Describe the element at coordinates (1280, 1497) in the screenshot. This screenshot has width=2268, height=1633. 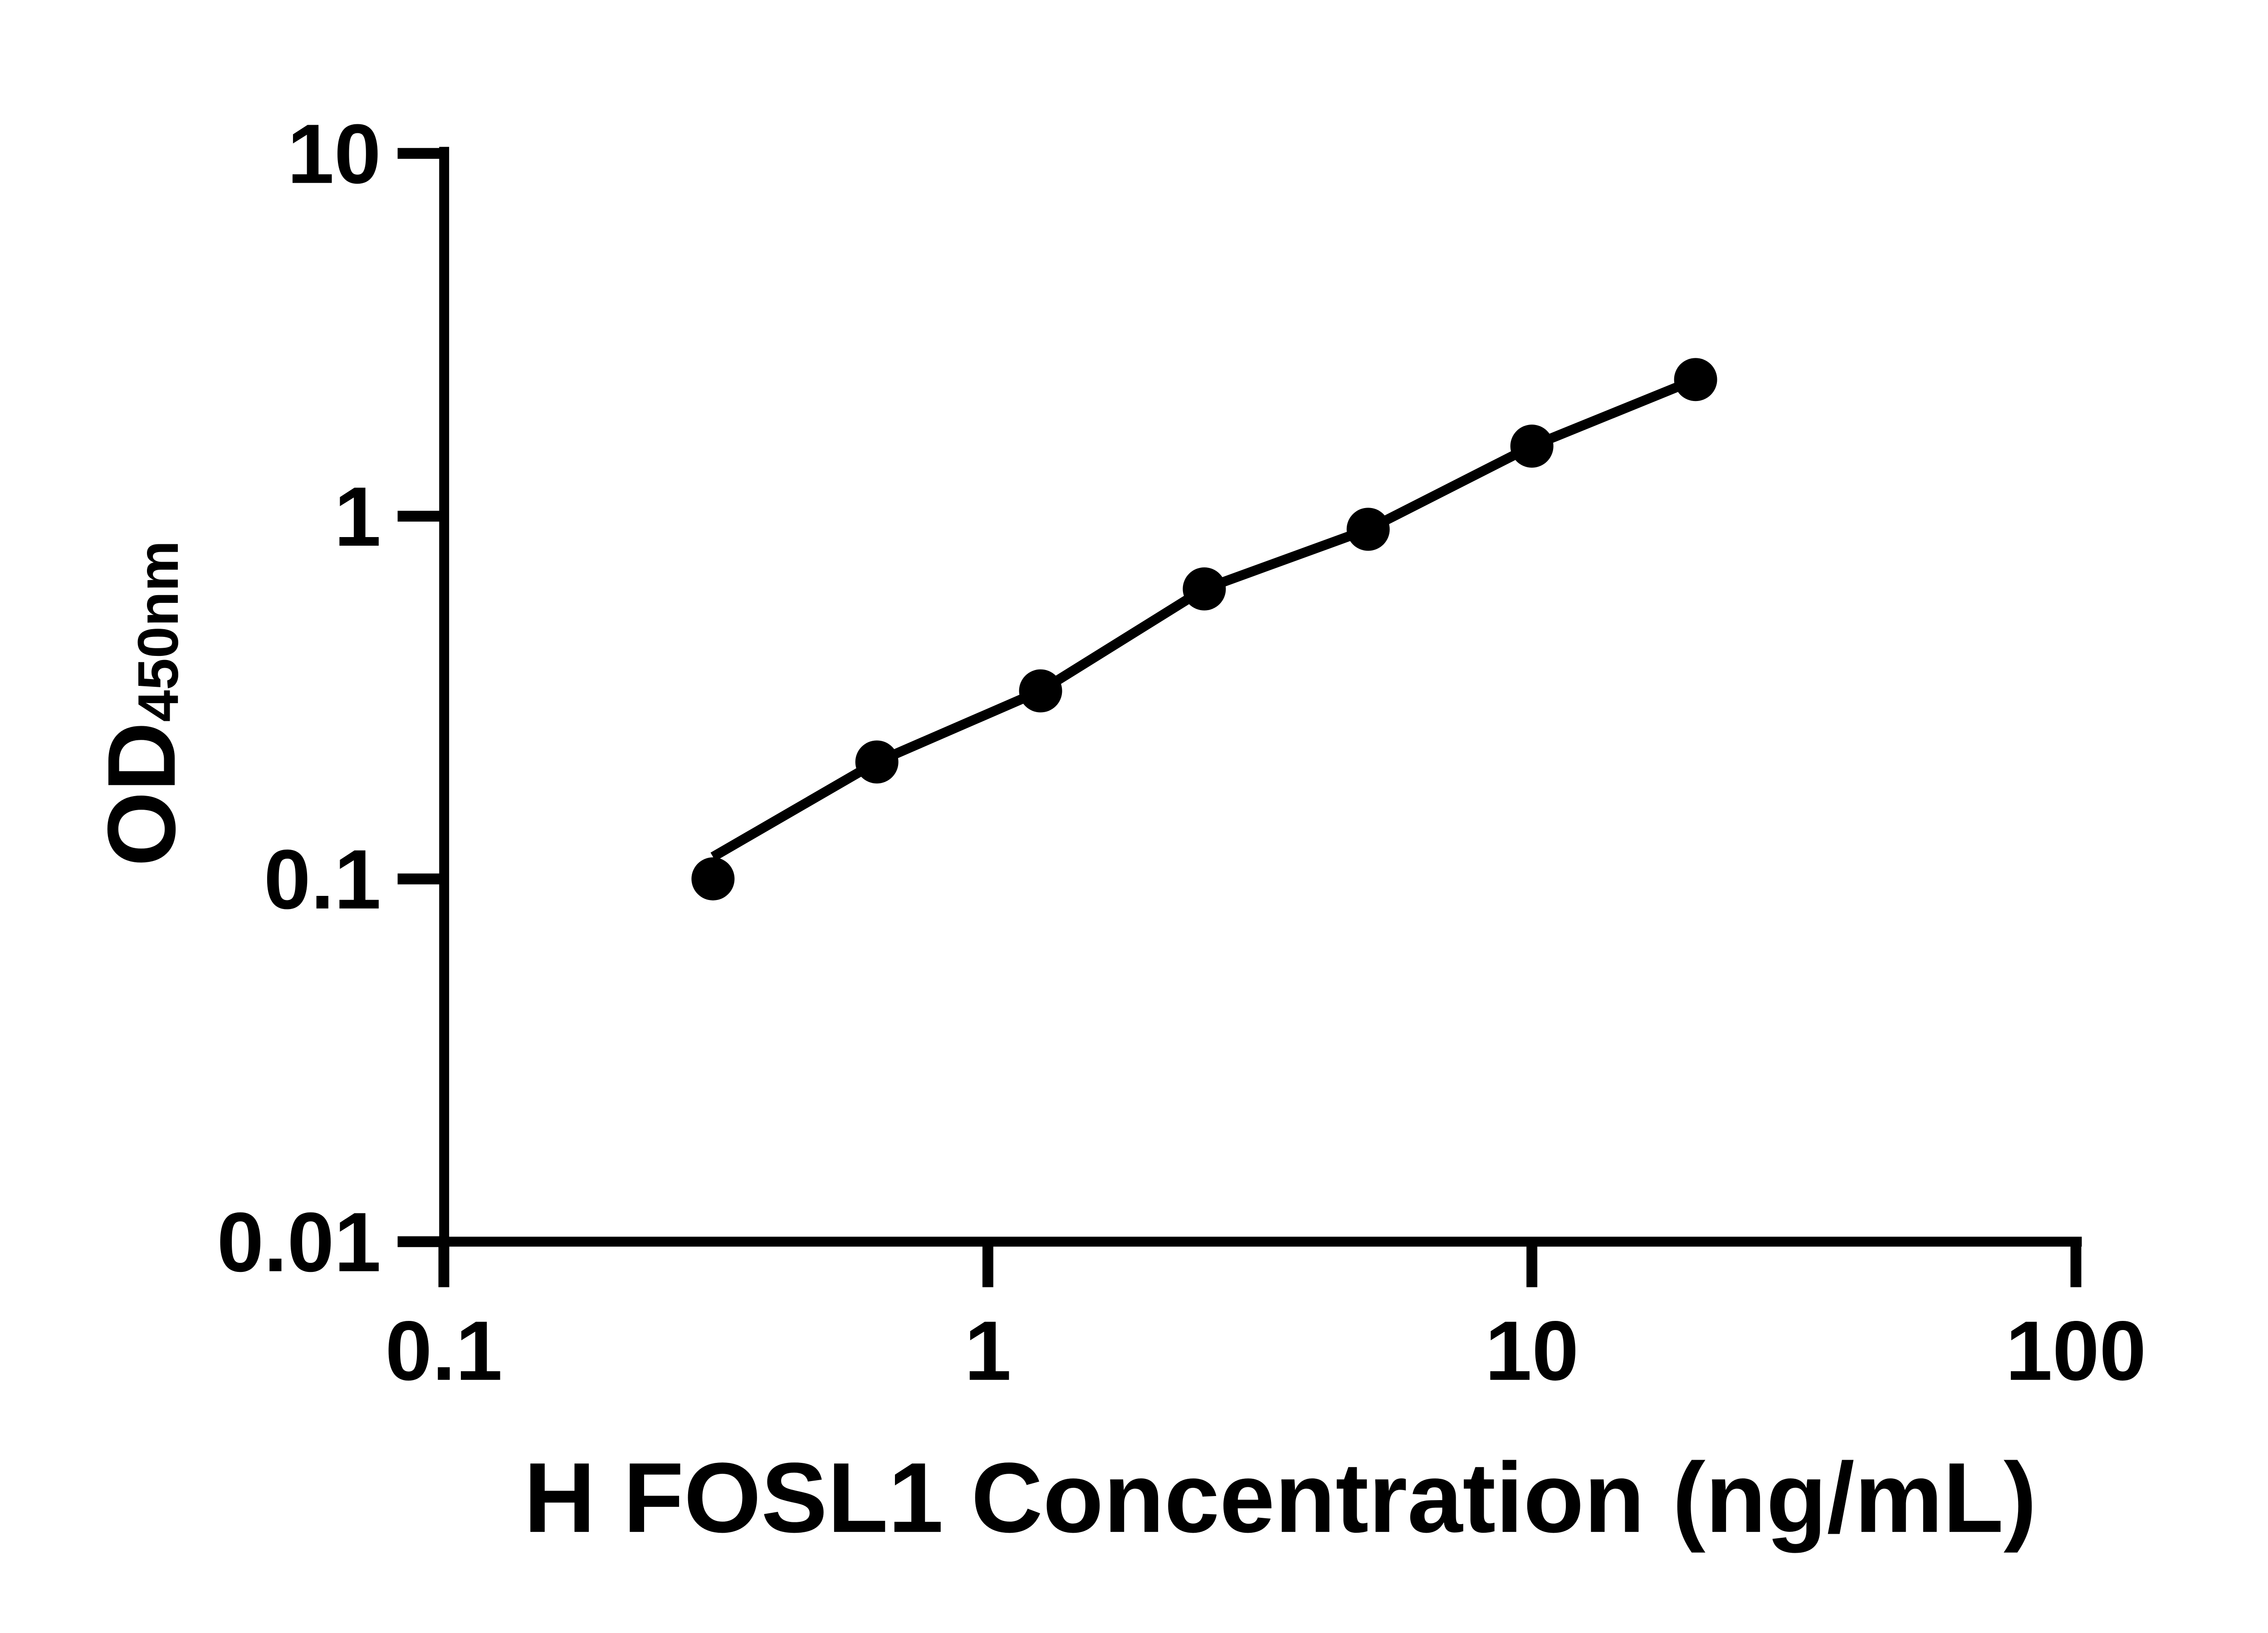
I see `x-axis-title: H FOSL1 Concentration (ng/mL)` at that location.